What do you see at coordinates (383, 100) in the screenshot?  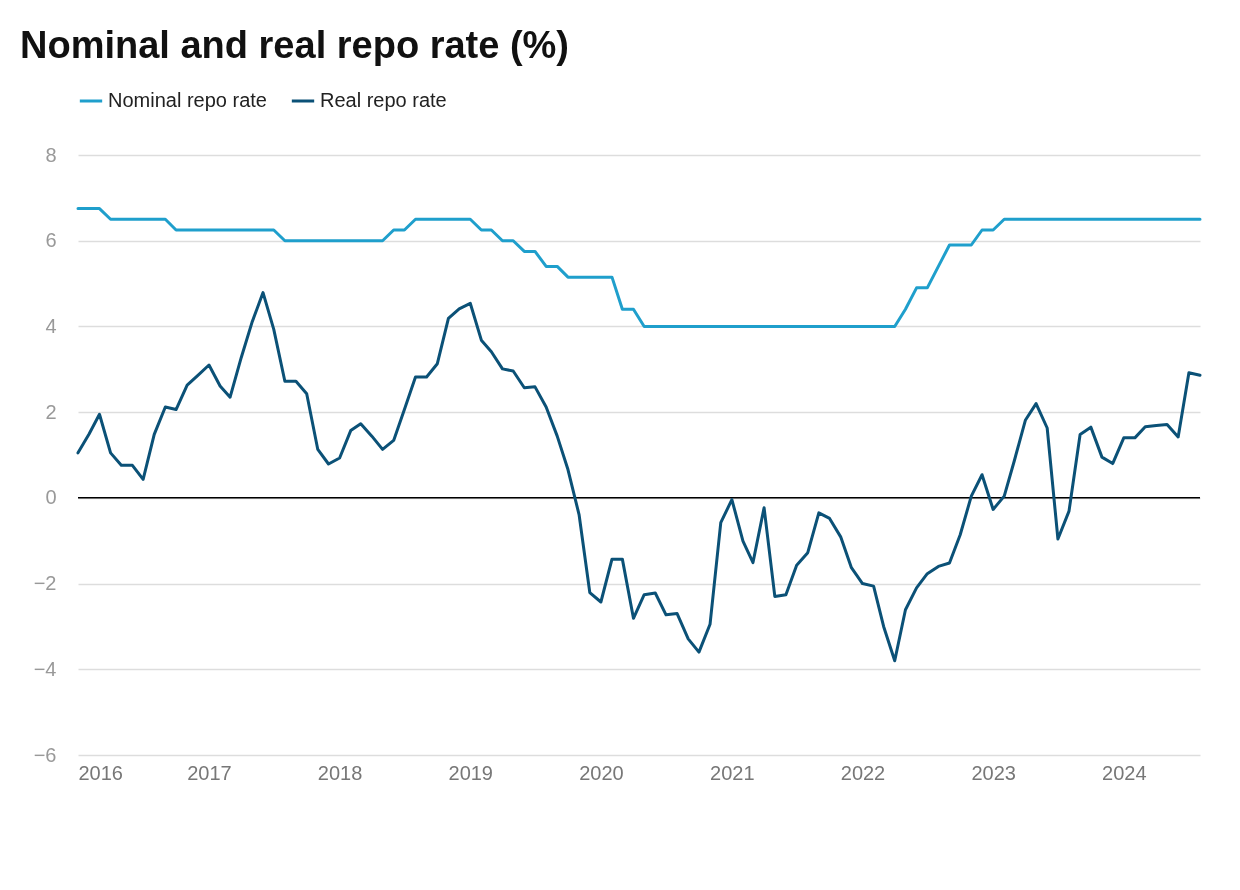 I see `legend-label: Real repo rate` at bounding box center [383, 100].